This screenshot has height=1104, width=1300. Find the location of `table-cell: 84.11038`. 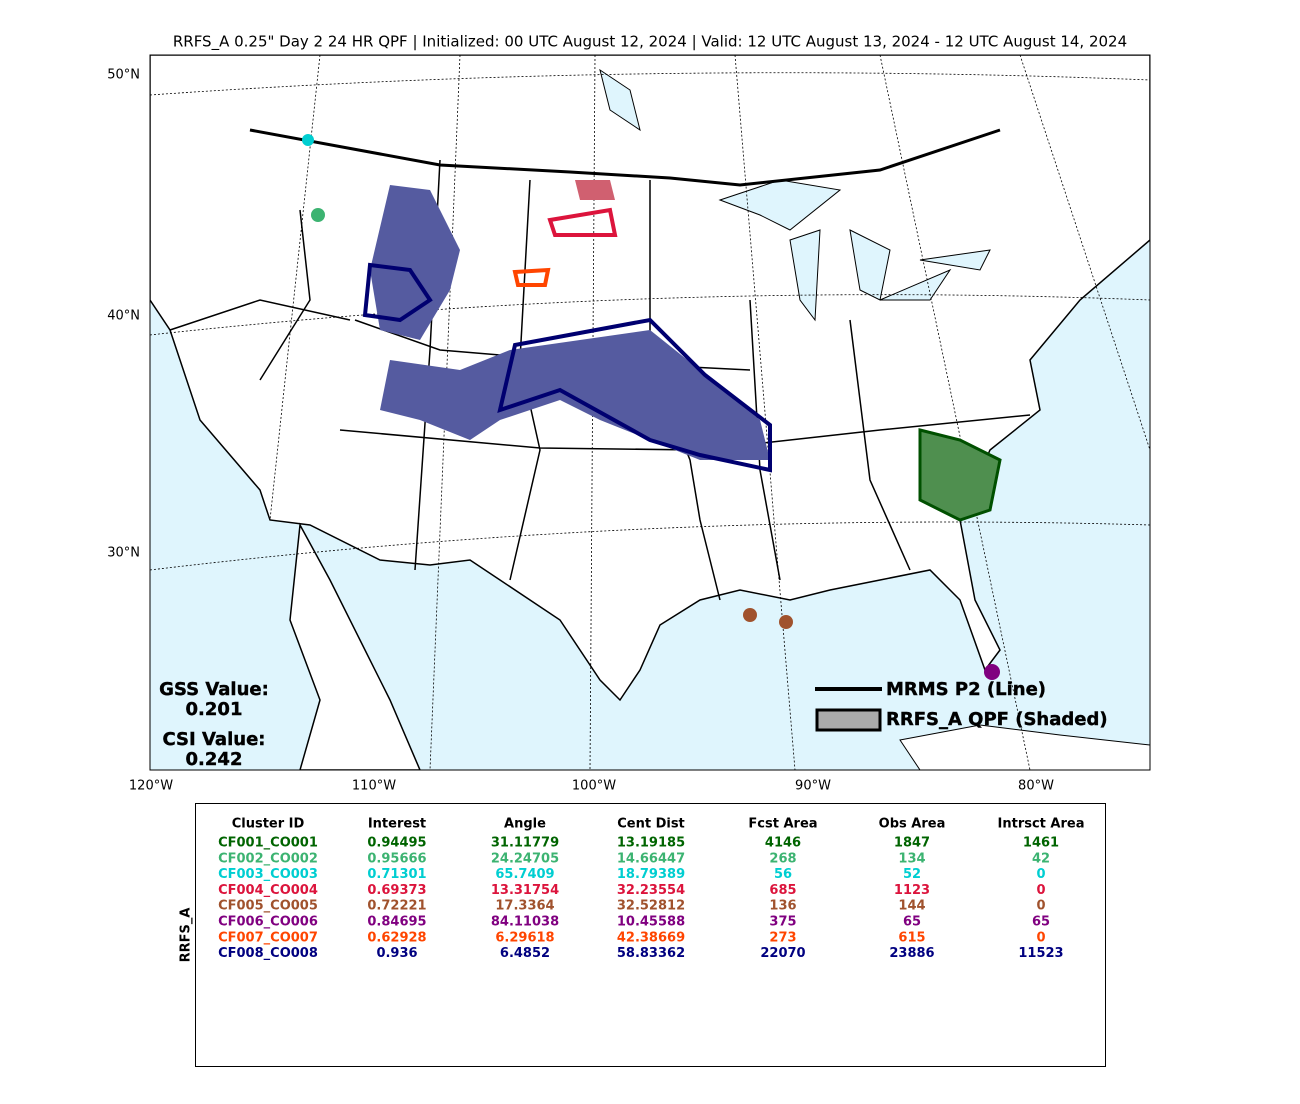

table-cell: 84.11038 is located at coordinates (525, 922).